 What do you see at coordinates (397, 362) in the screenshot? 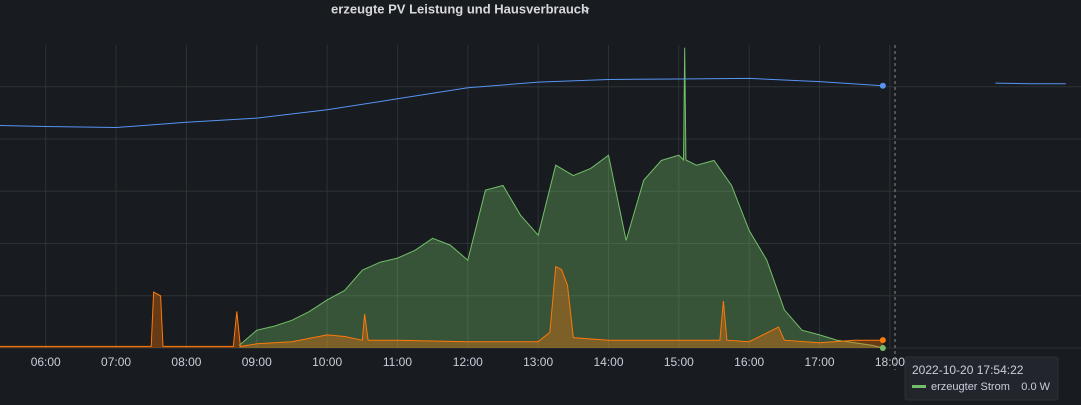
I see `x-tick-label: 11:00` at bounding box center [397, 362].